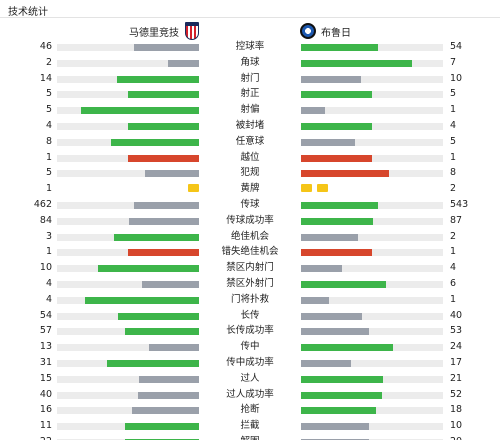 This screenshot has height=440, width=500. Describe the element at coordinates (42, 204) in the screenshot. I see `home-stat-value: 462` at that location.